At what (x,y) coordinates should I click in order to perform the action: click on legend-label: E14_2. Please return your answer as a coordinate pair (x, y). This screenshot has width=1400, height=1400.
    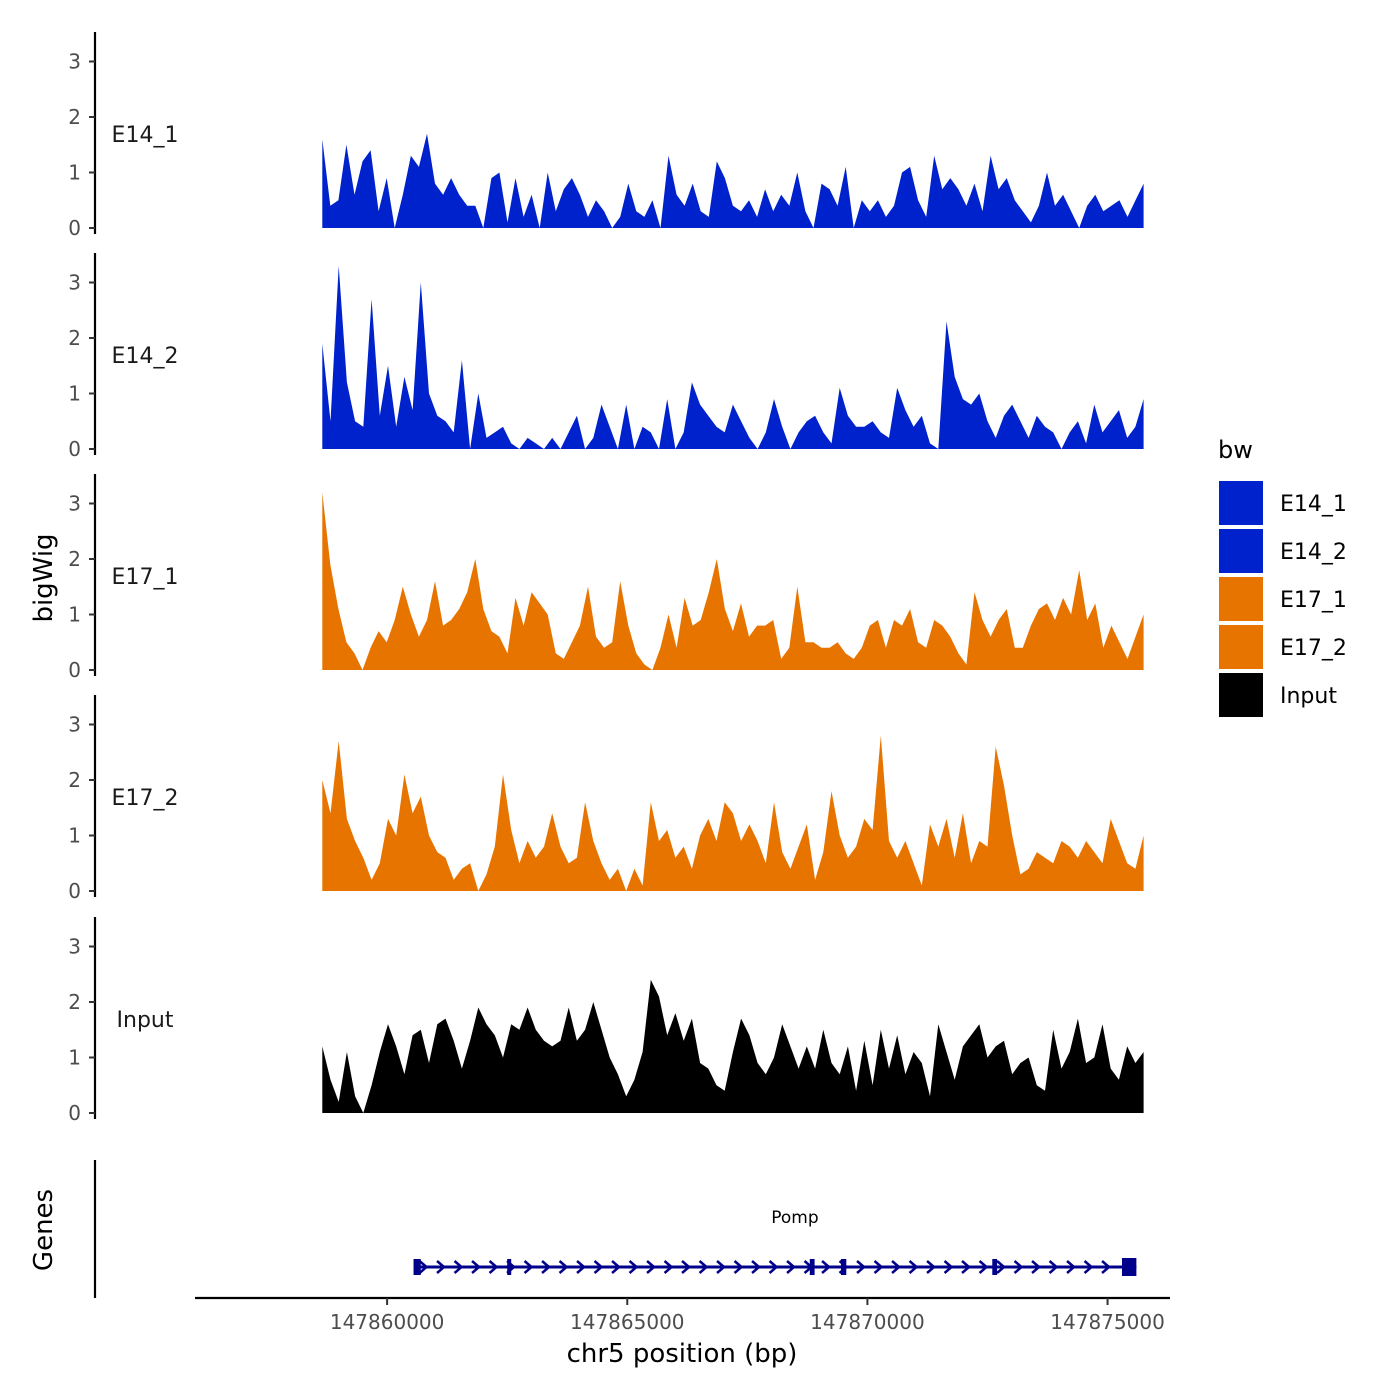
    Looking at the image, I should click on (1313, 552).